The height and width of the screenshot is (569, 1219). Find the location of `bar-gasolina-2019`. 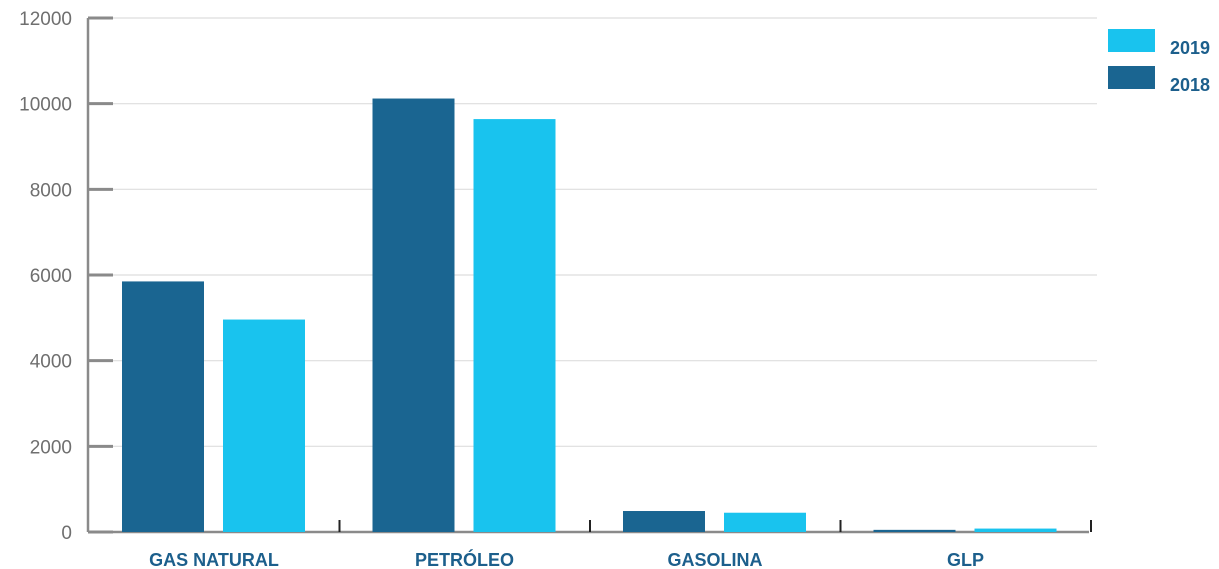

bar-gasolina-2019 is located at coordinates (765, 522).